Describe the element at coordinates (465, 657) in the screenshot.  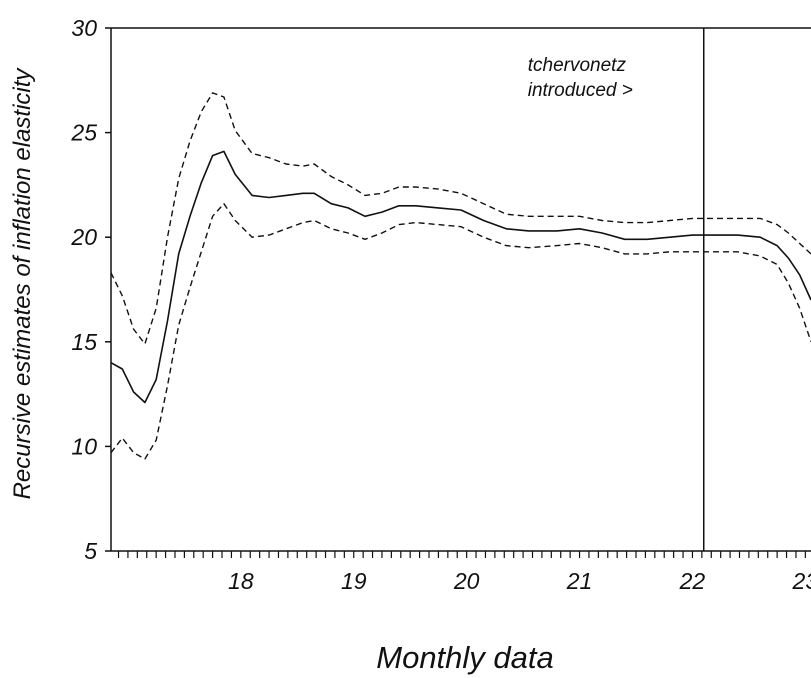
I see `x-axis-label: Monthly data` at that location.